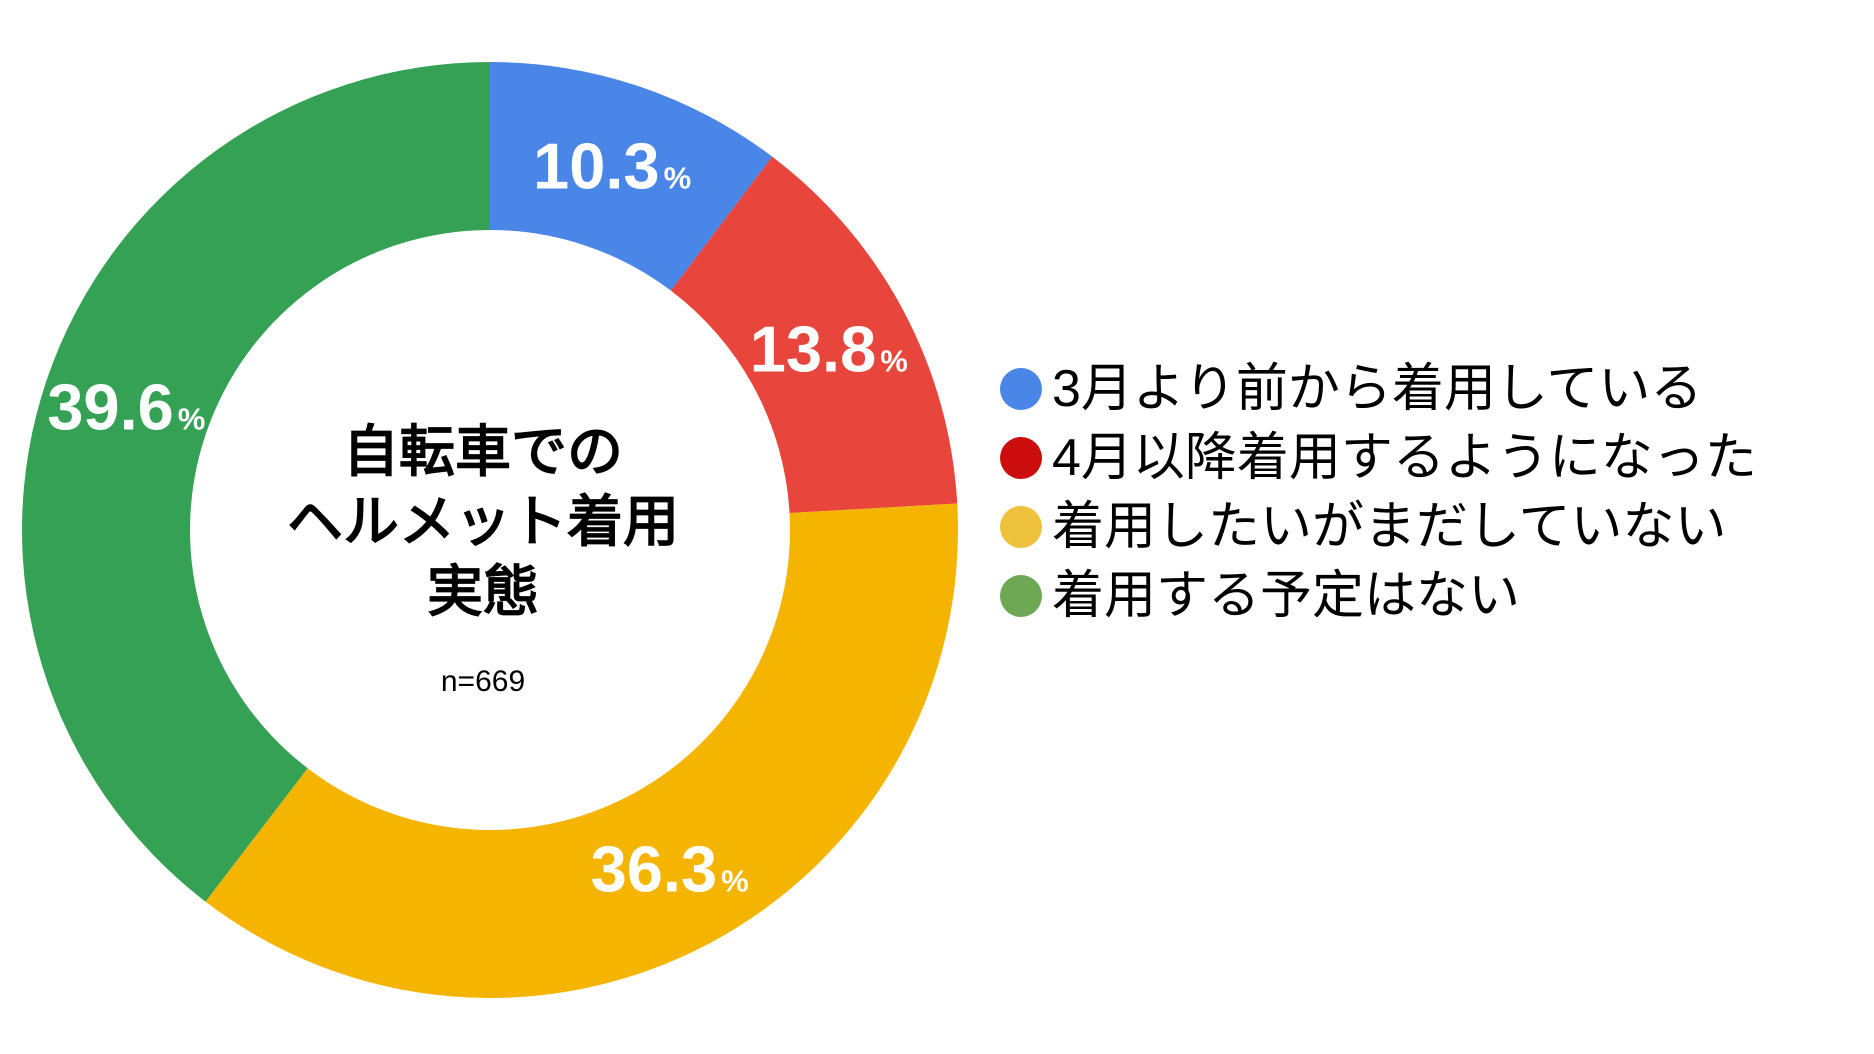  Describe the element at coordinates (596, 166) in the screenshot. I see `segment-value-number: 10.3` at that location.